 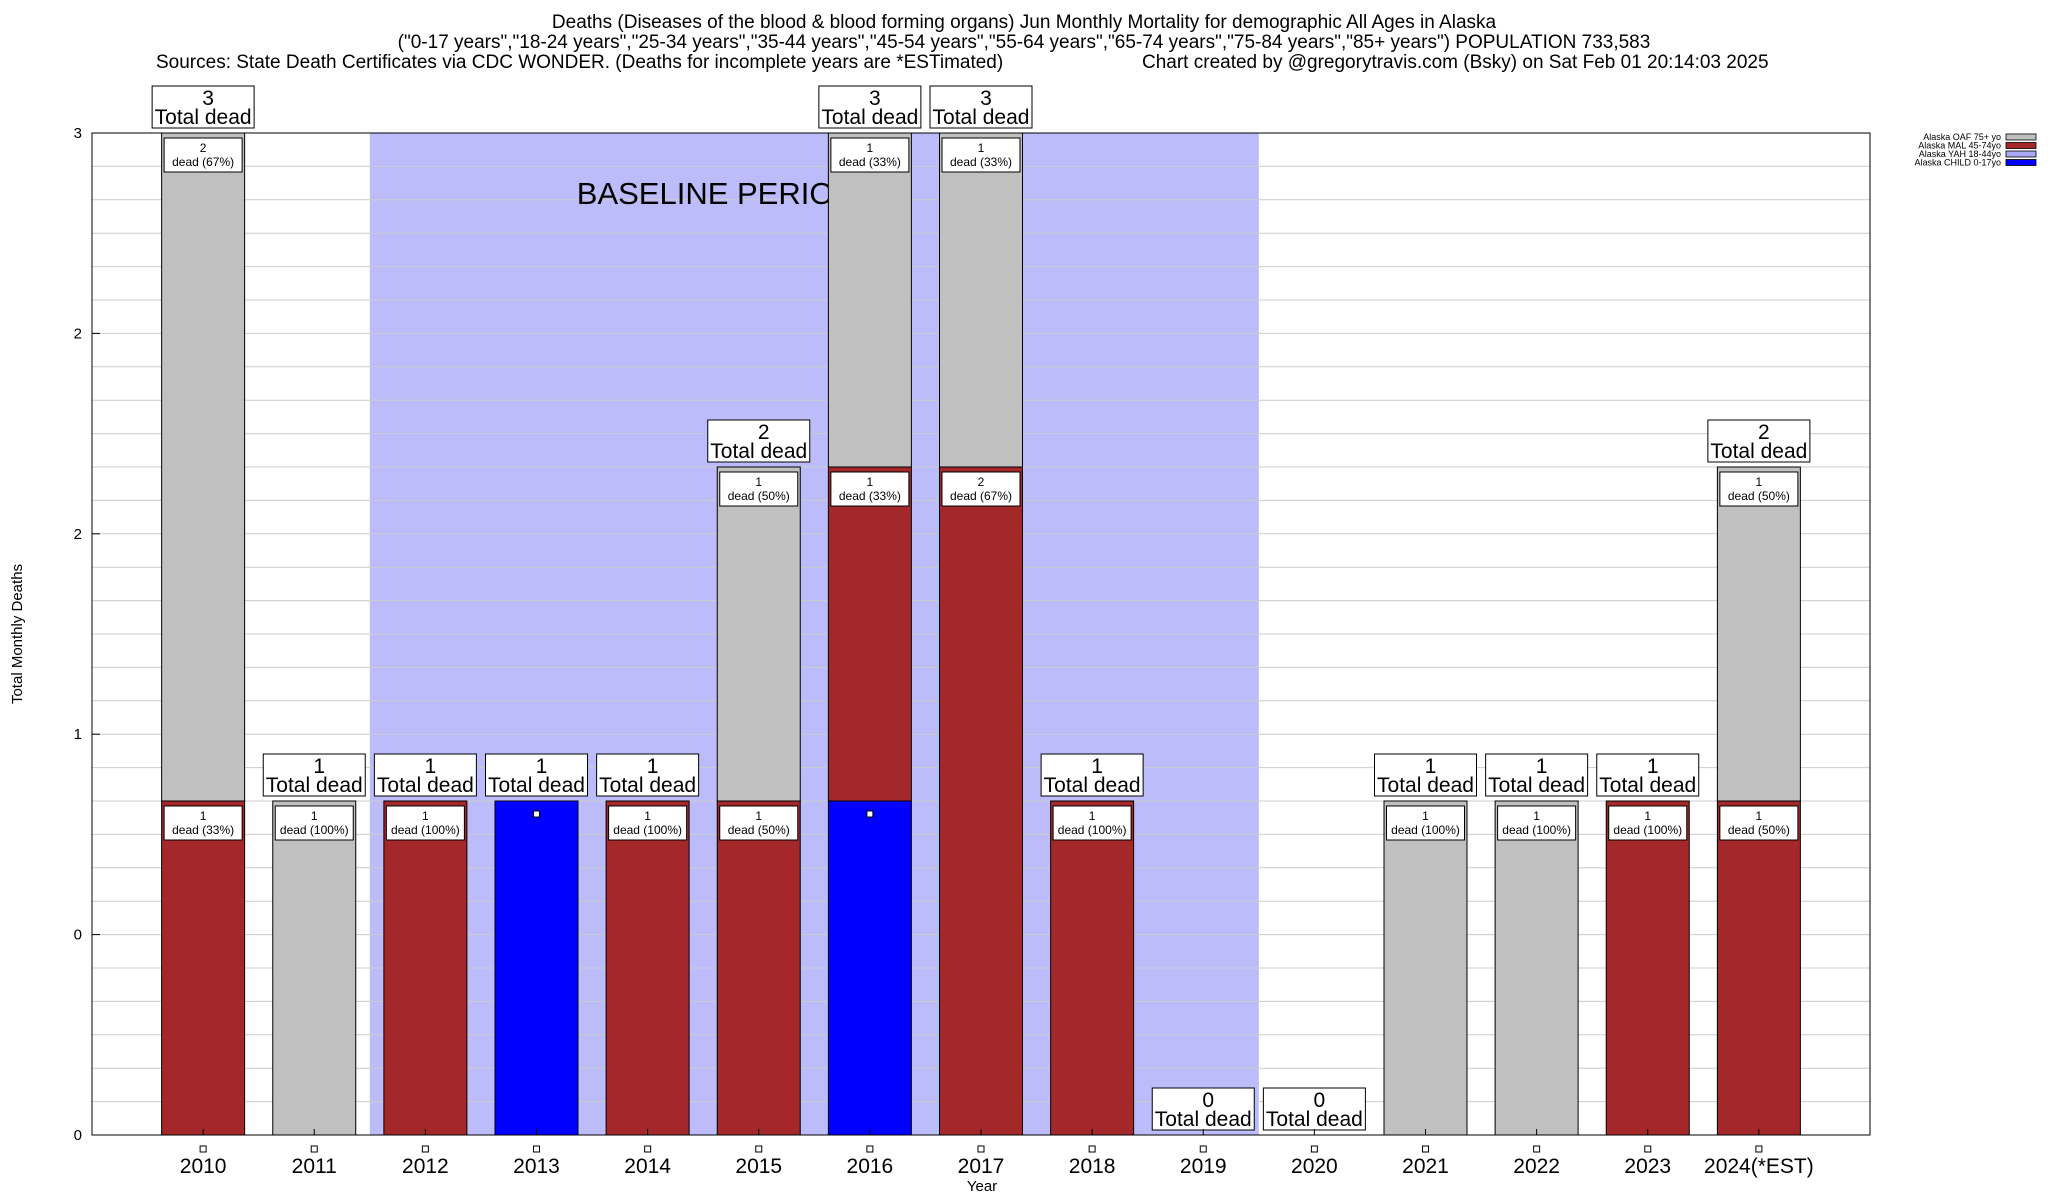 What do you see at coordinates (981, 1166) in the screenshot?
I see `x-tick-label: 2017` at bounding box center [981, 1166].